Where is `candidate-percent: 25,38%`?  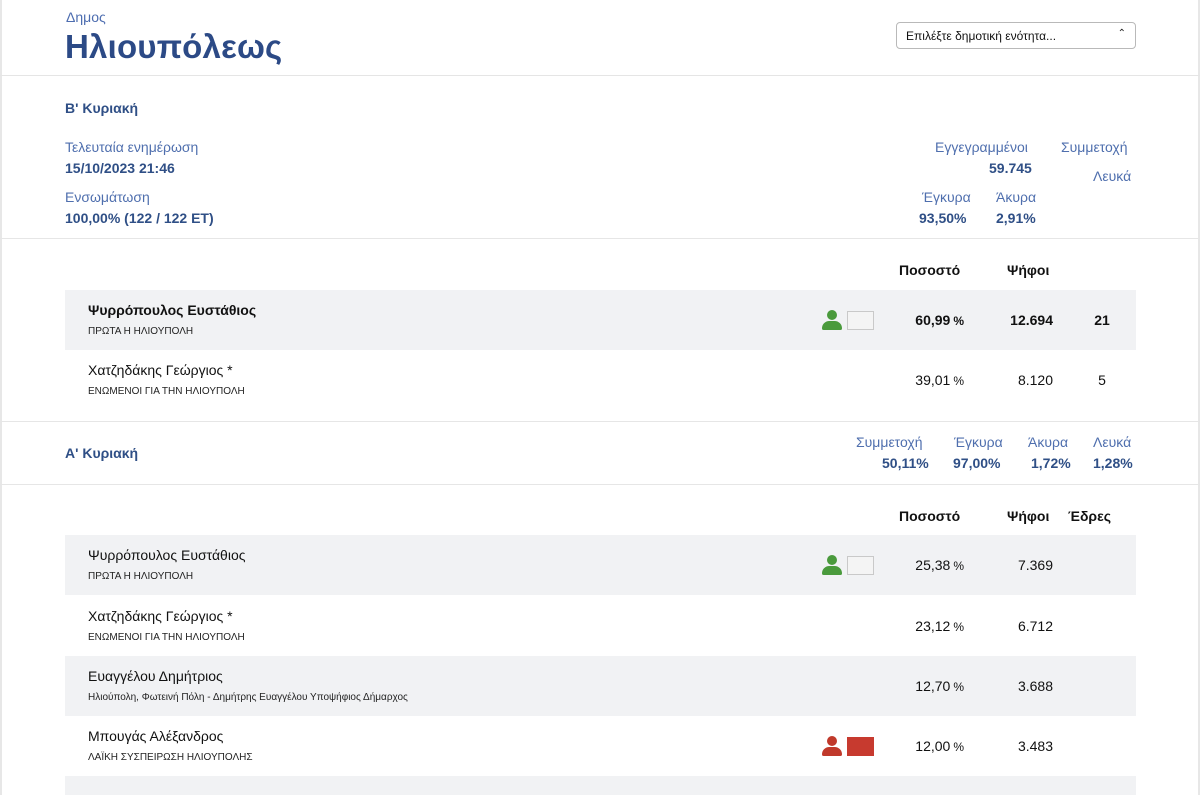
candidate-percent: 25,38% is located at coordinates (939, 565).